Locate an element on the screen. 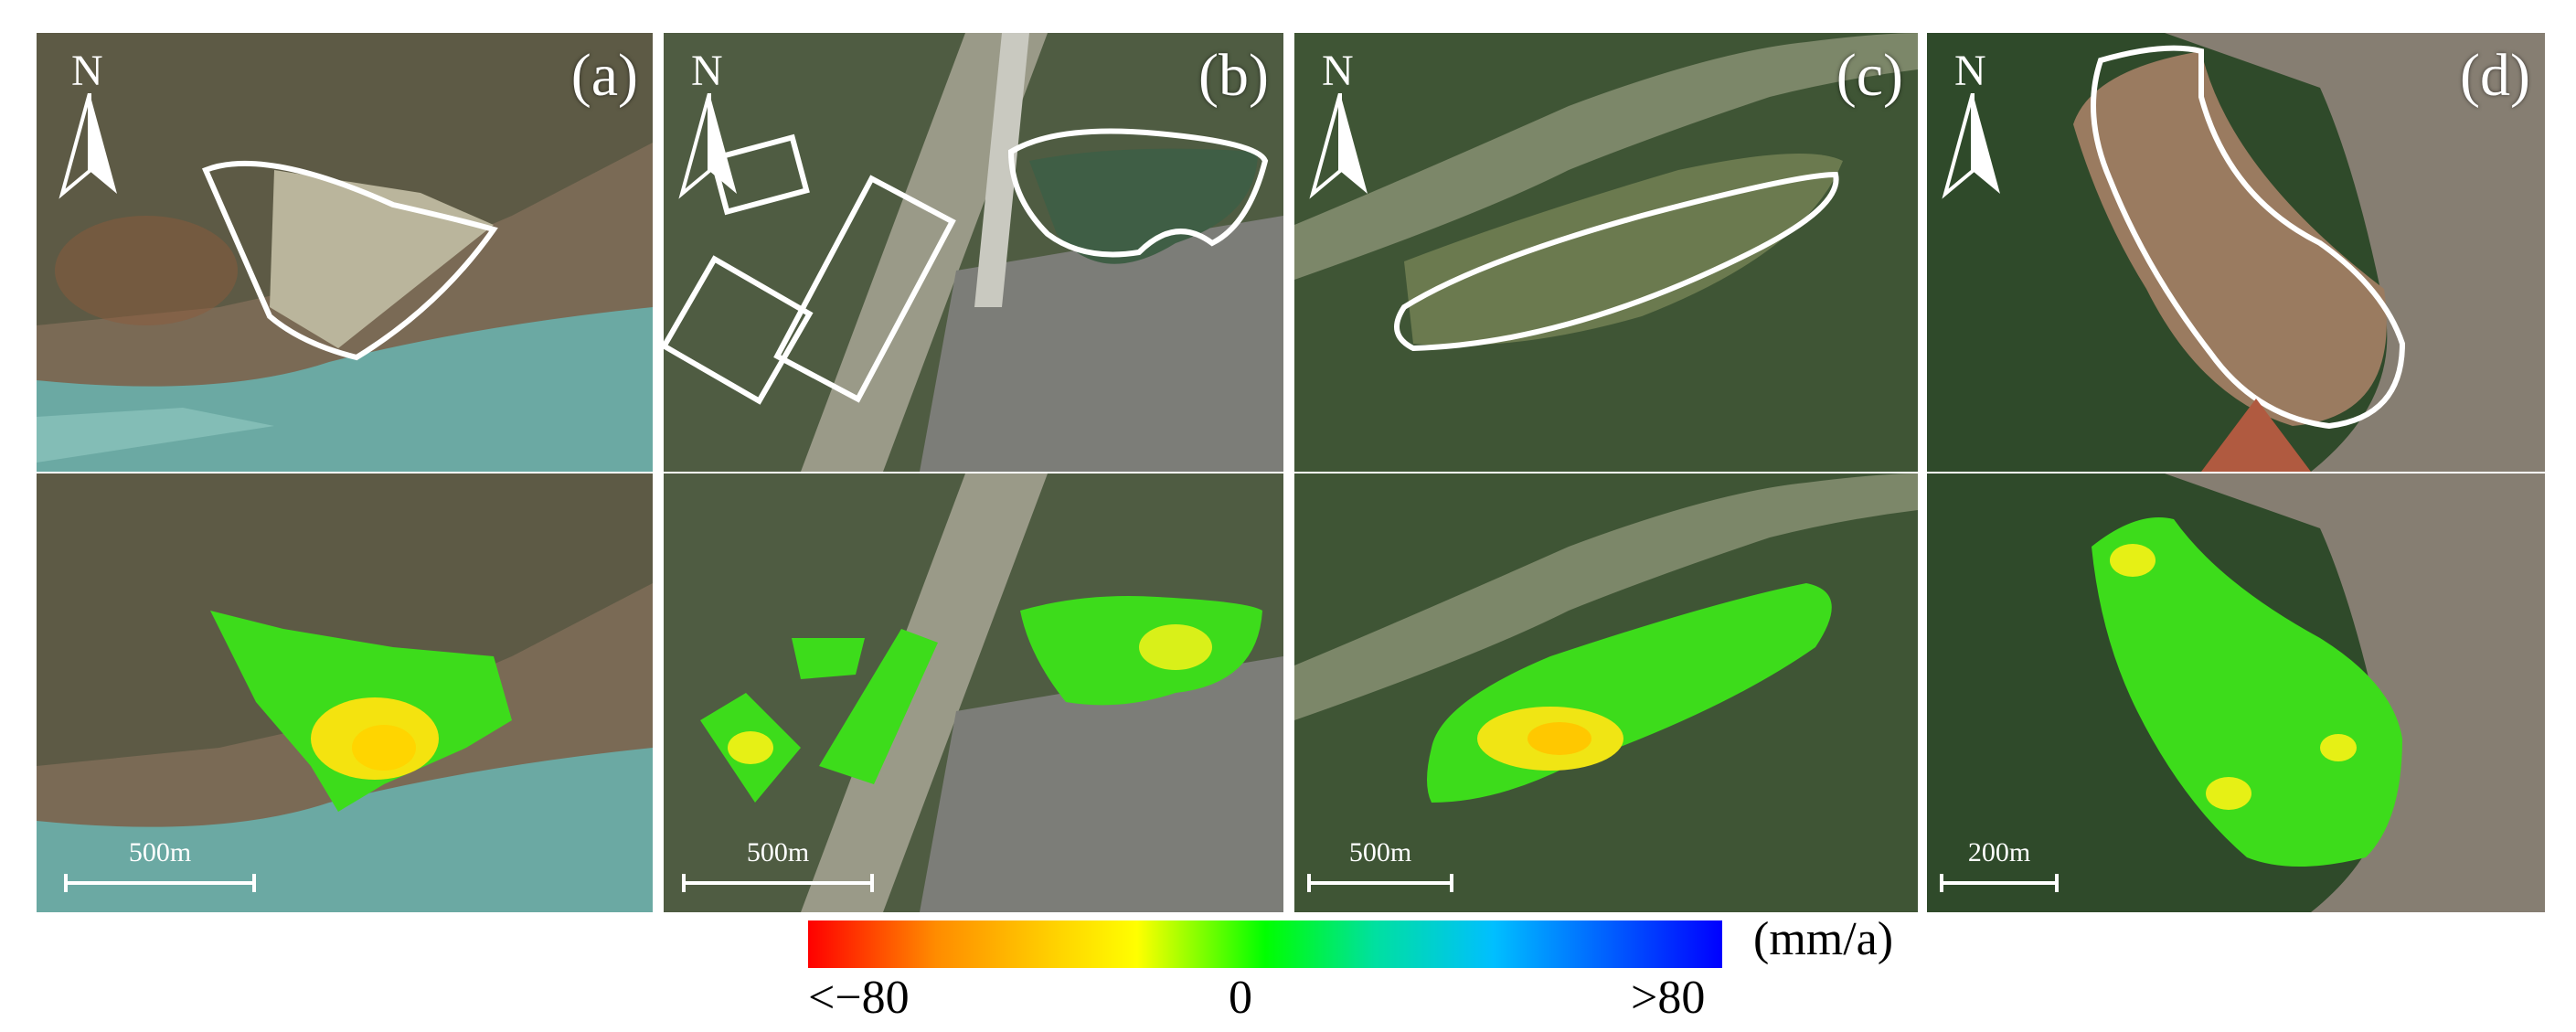 The width and height of the screenshot is (2576, 1032). scale-bar-d: 200m is located at coordinates (2000, 864).